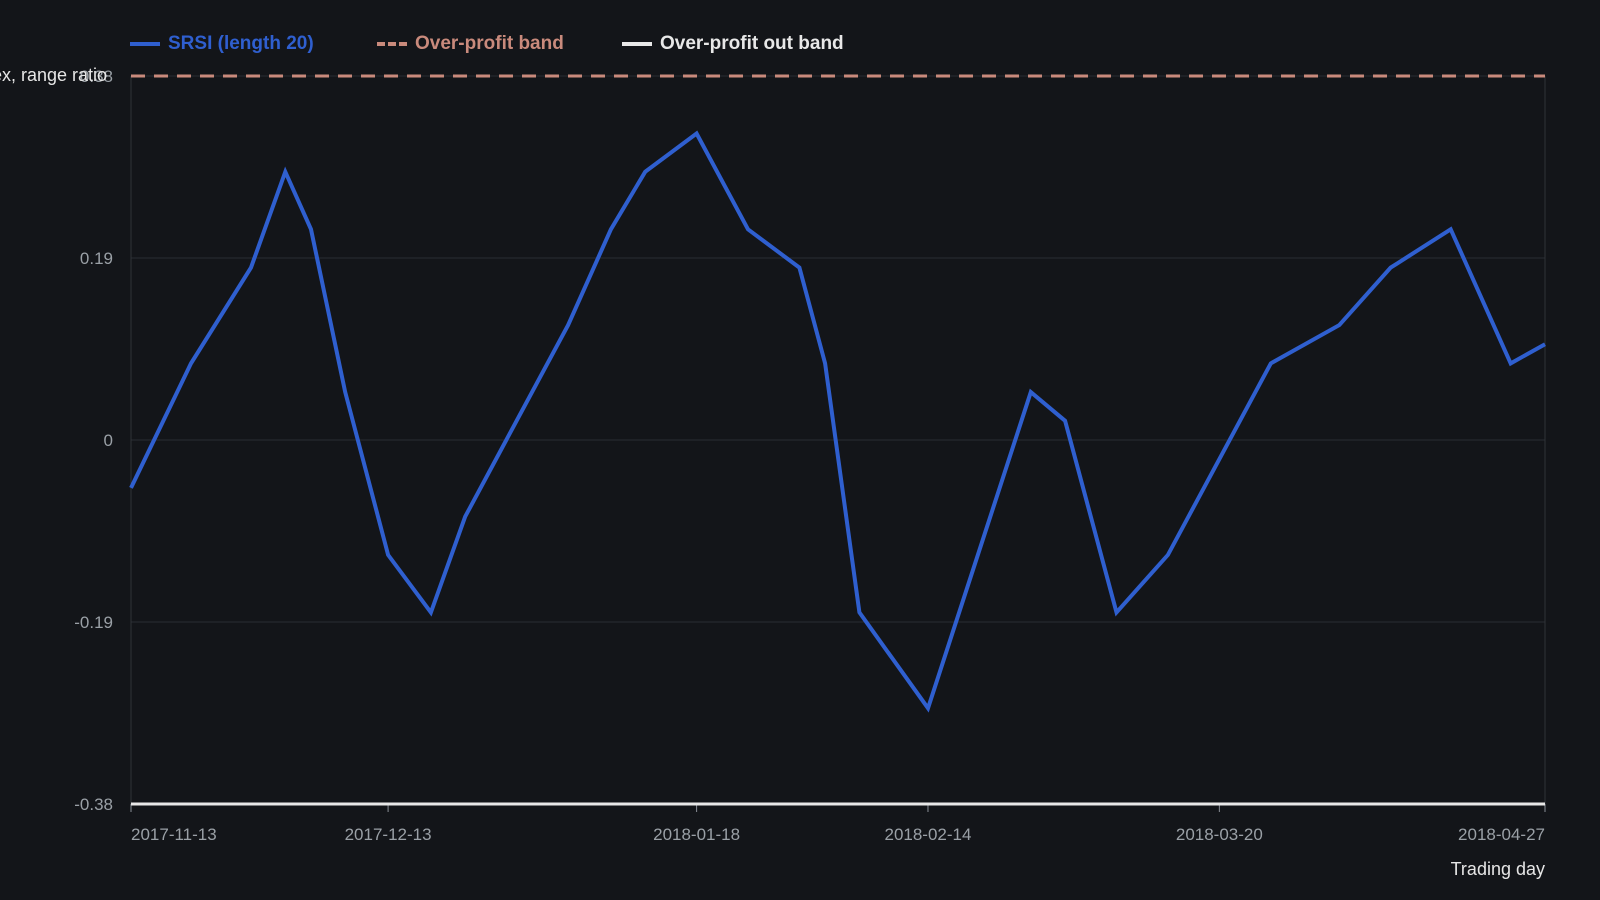 This screenshot has height=900, width=1600. I want to click on x-tick-label: 2017-12-13, so click(388, 834).